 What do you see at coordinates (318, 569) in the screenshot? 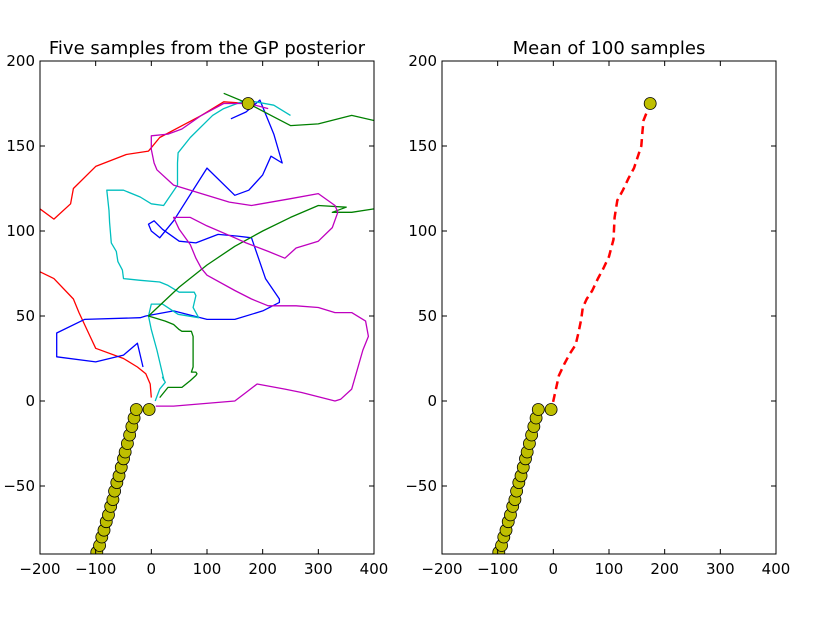
I see `left-xtick-label-5: 300` at bounding box center [318, 569].